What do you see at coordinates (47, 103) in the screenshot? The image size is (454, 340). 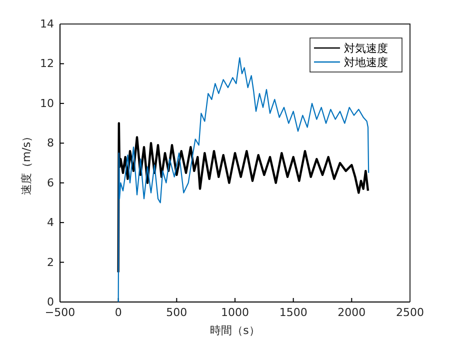 I see `y-tick-label: 10` at bounding box center [47, 103].